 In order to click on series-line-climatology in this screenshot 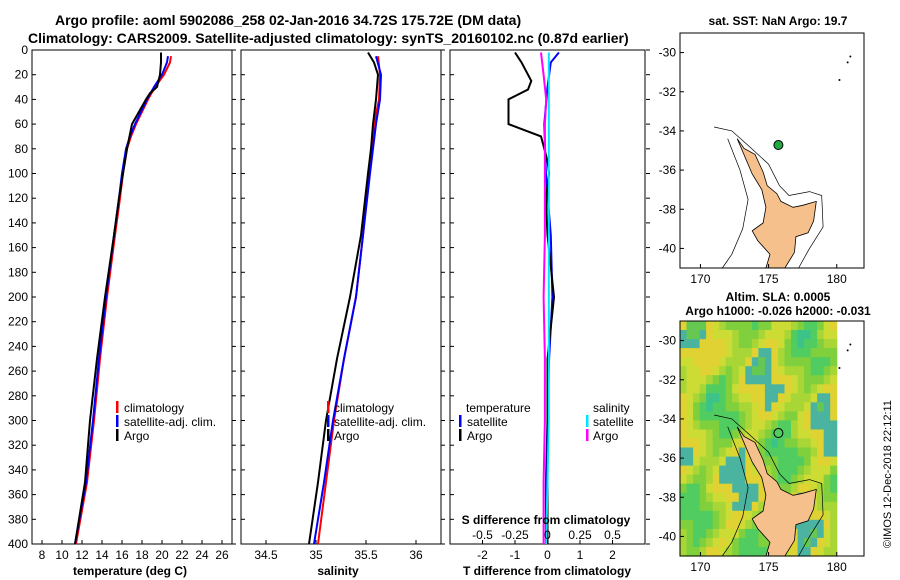, I will do `click(123, 300)`.